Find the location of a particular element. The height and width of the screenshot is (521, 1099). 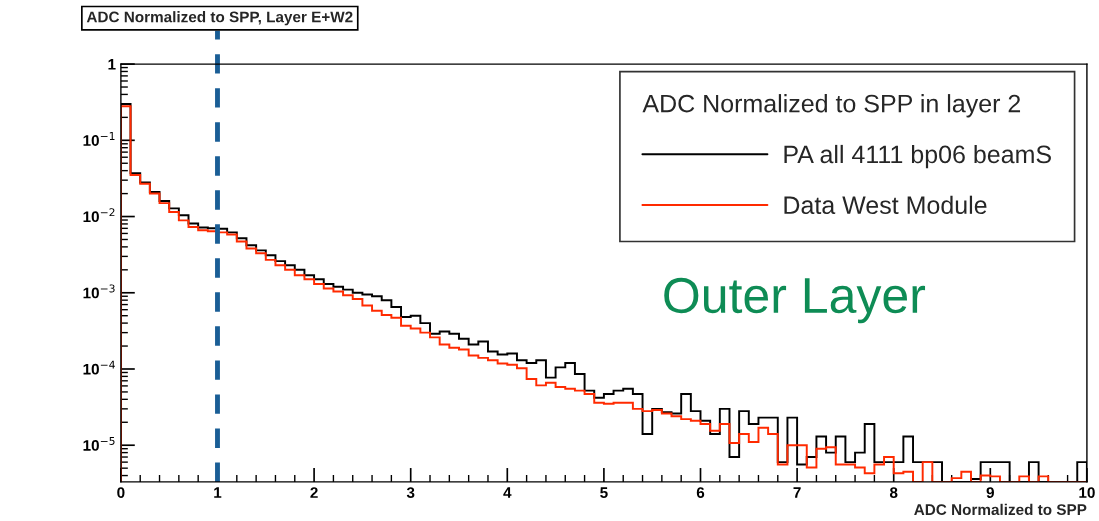

y-tick-label: 1 is located at coordinates (112, 64).